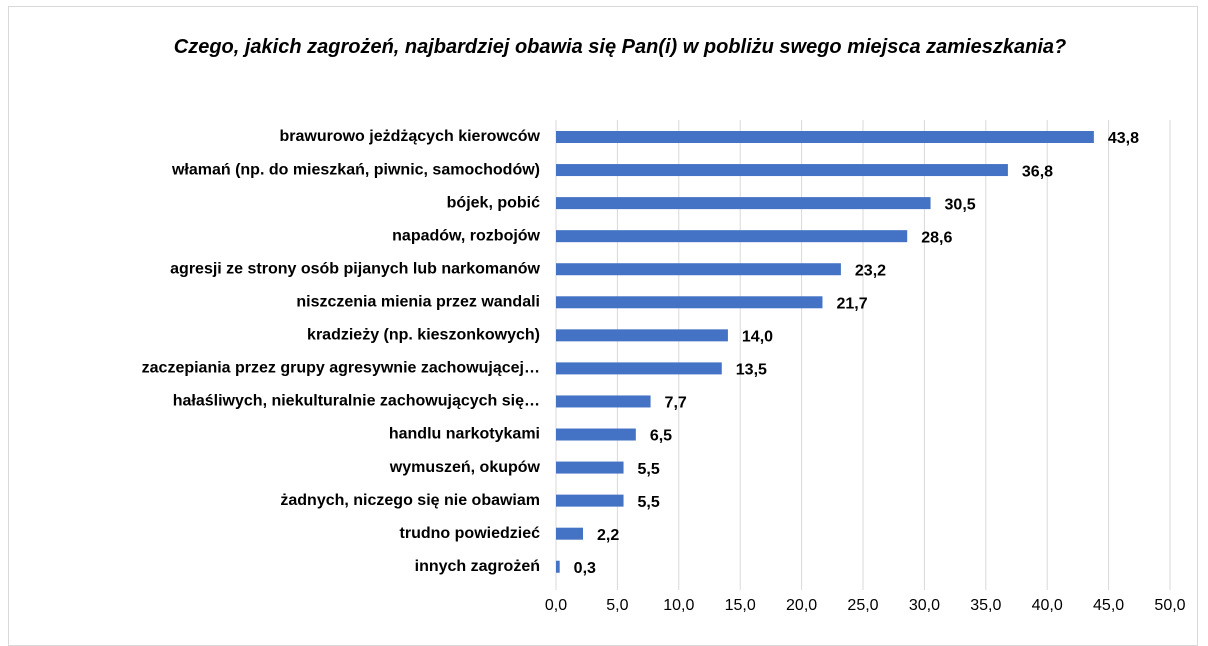  I want to click on x-tick-label: 30,0, so click(924, 605).